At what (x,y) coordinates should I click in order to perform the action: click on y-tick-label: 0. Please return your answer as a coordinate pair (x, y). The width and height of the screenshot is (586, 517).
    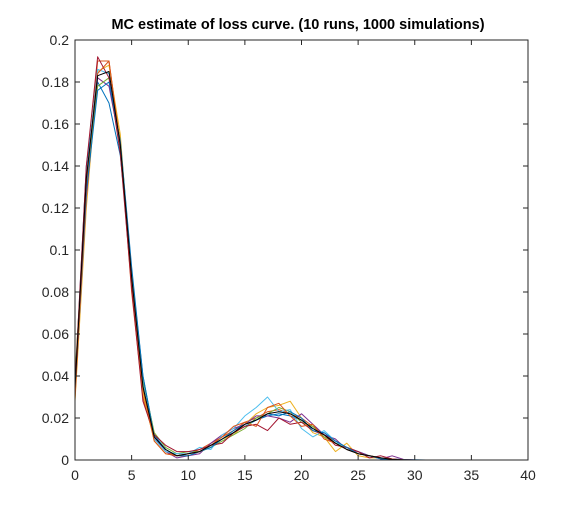
    Looking at the image, I should click on (65, 460).